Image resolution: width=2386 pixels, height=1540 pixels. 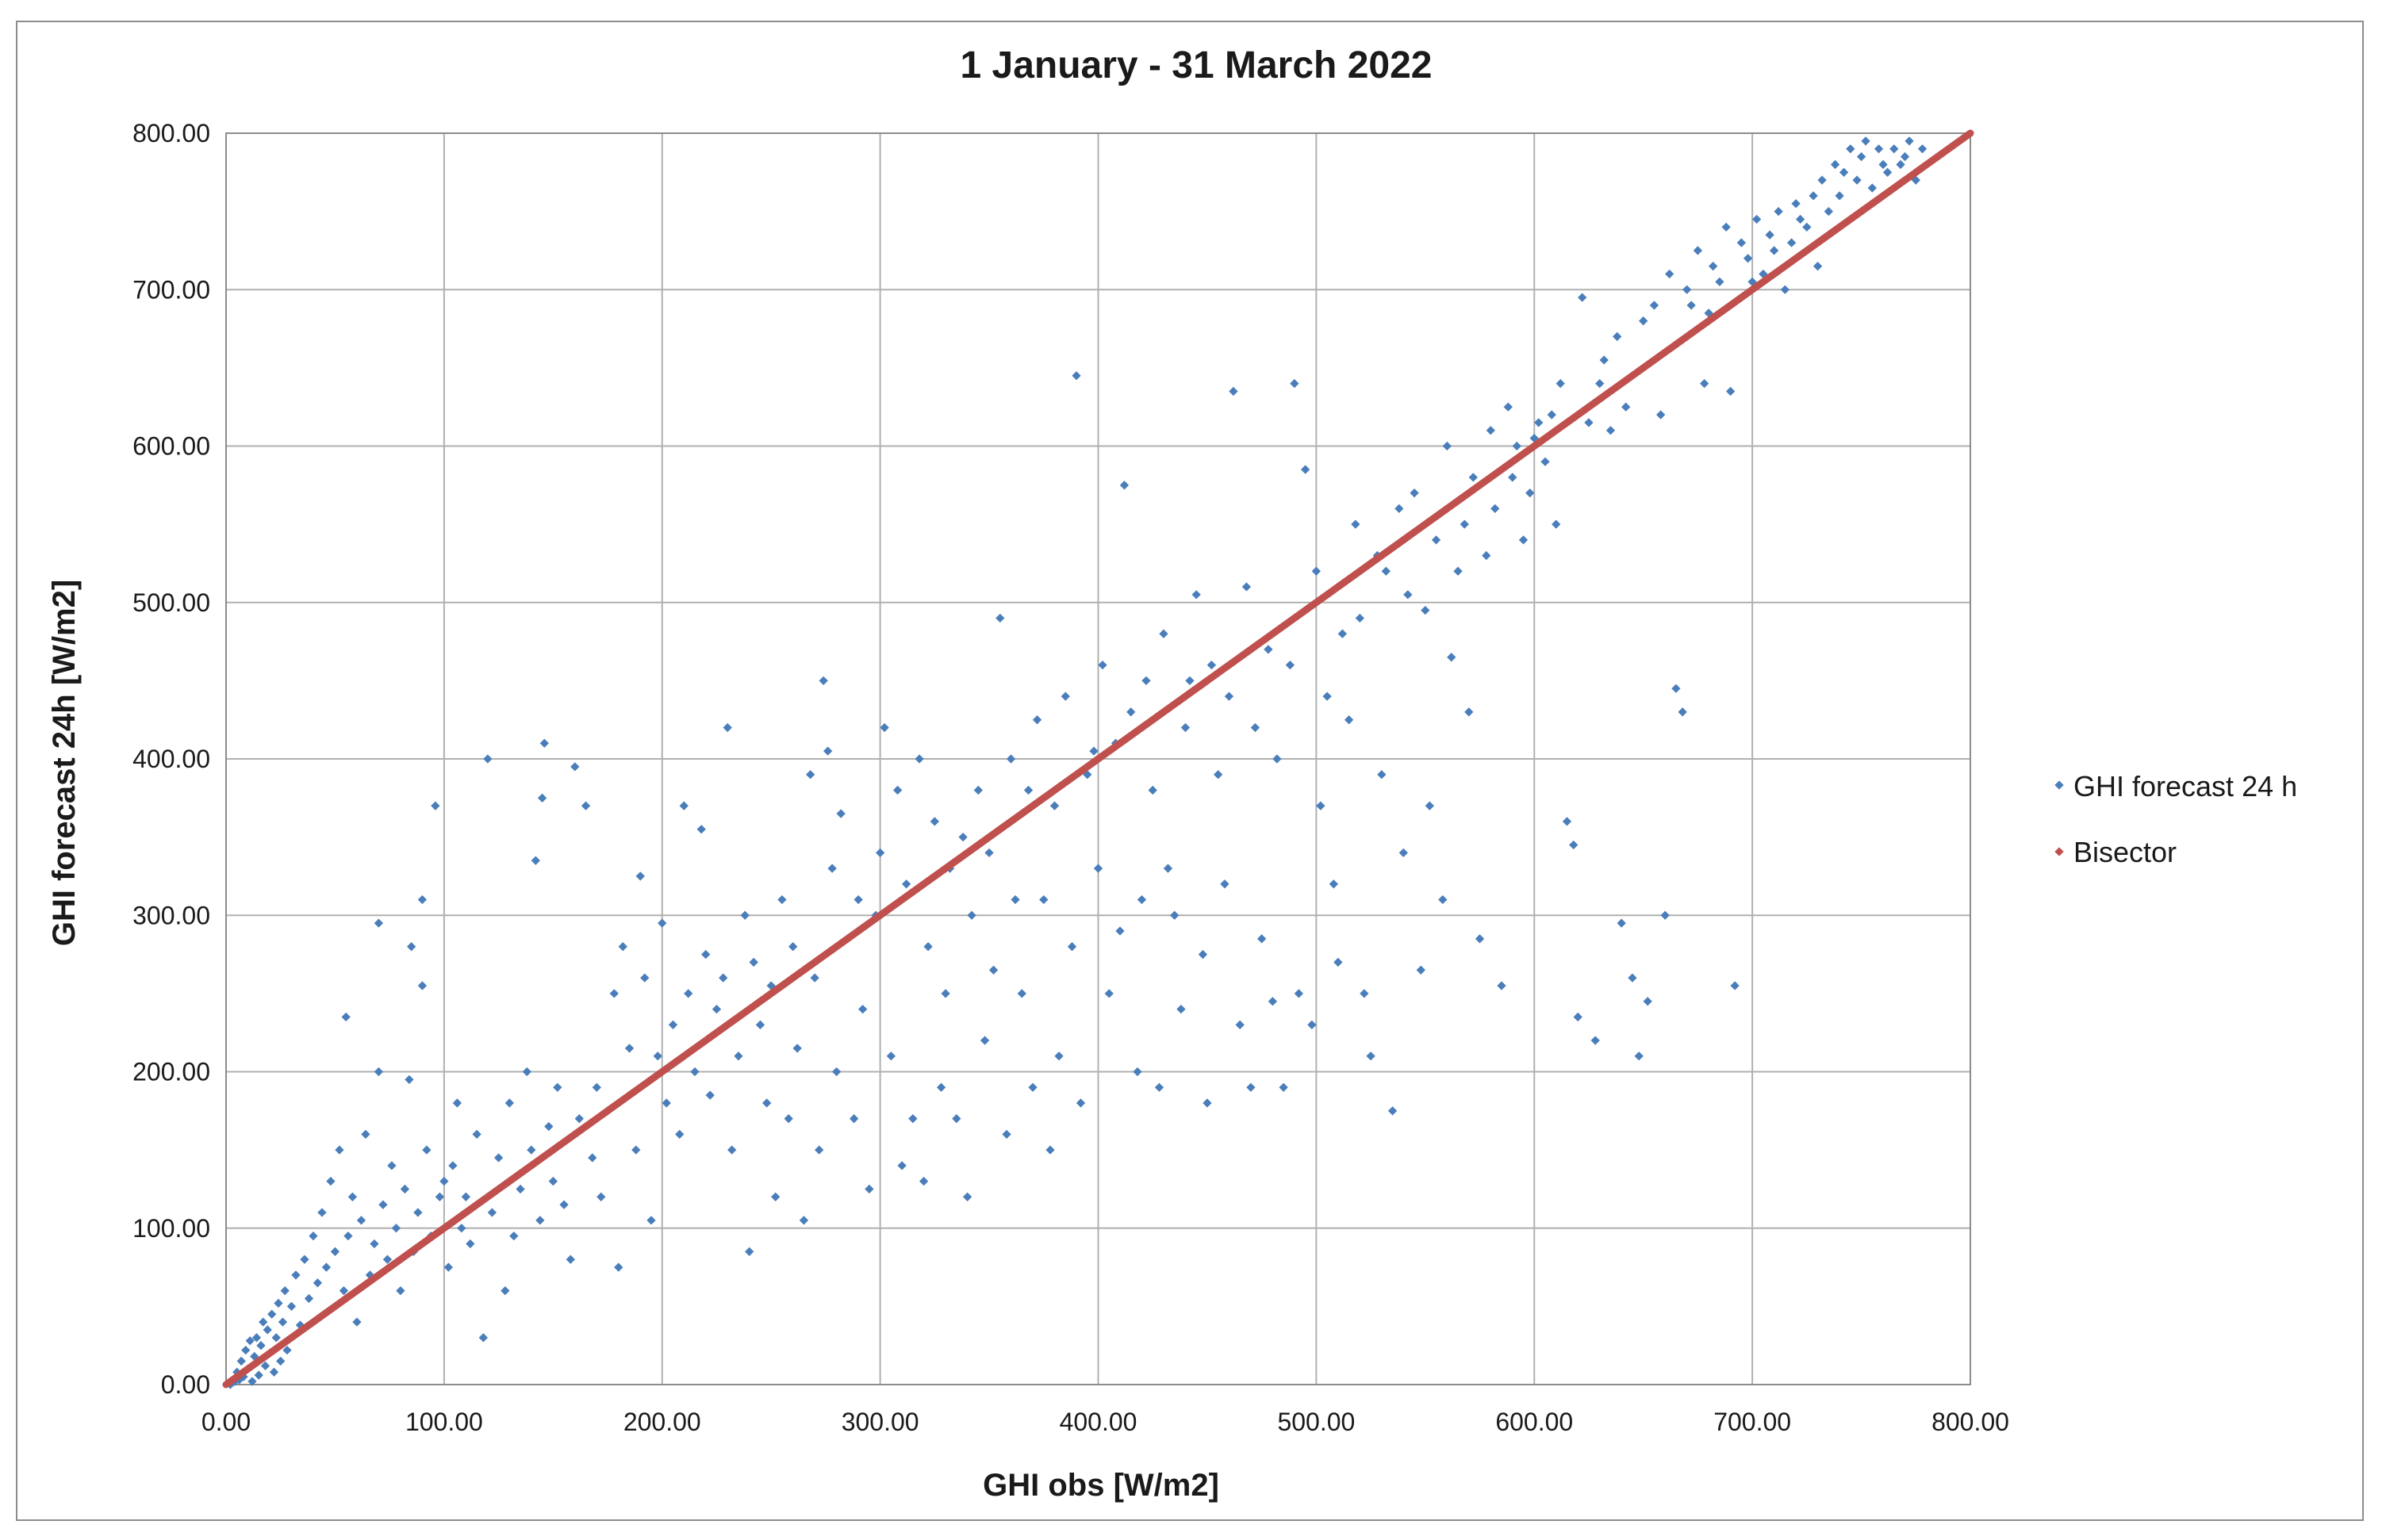 I want to click on legend-label-bisector: Bisector, so click(x=2125, y=852).